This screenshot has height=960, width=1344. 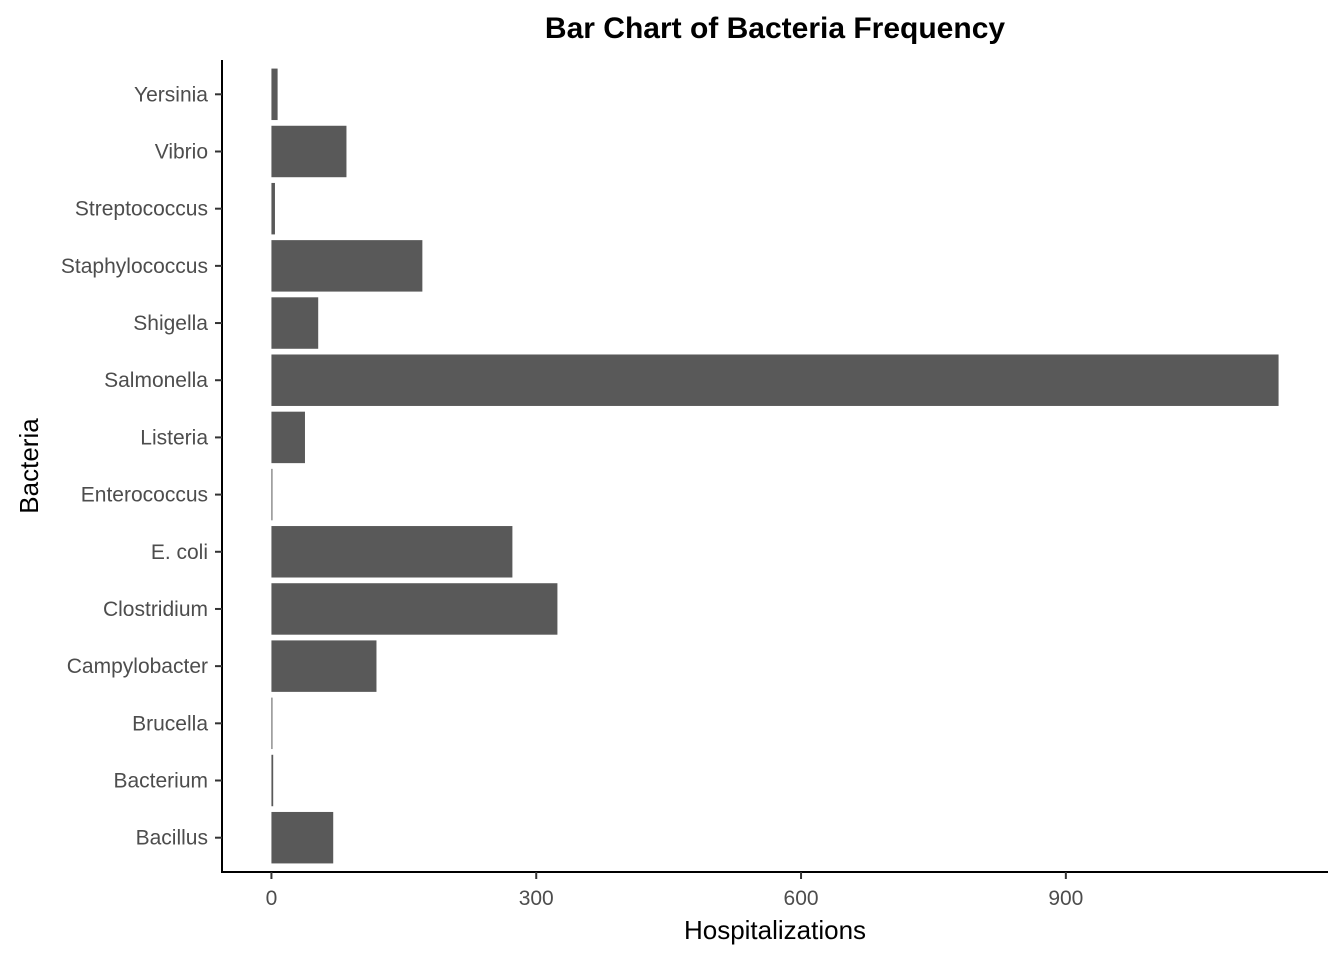 What do you see at coordinates (174, 437) in the screenshot?
I see `y-tick-label: Listeria` at bounding box center [174, 437].